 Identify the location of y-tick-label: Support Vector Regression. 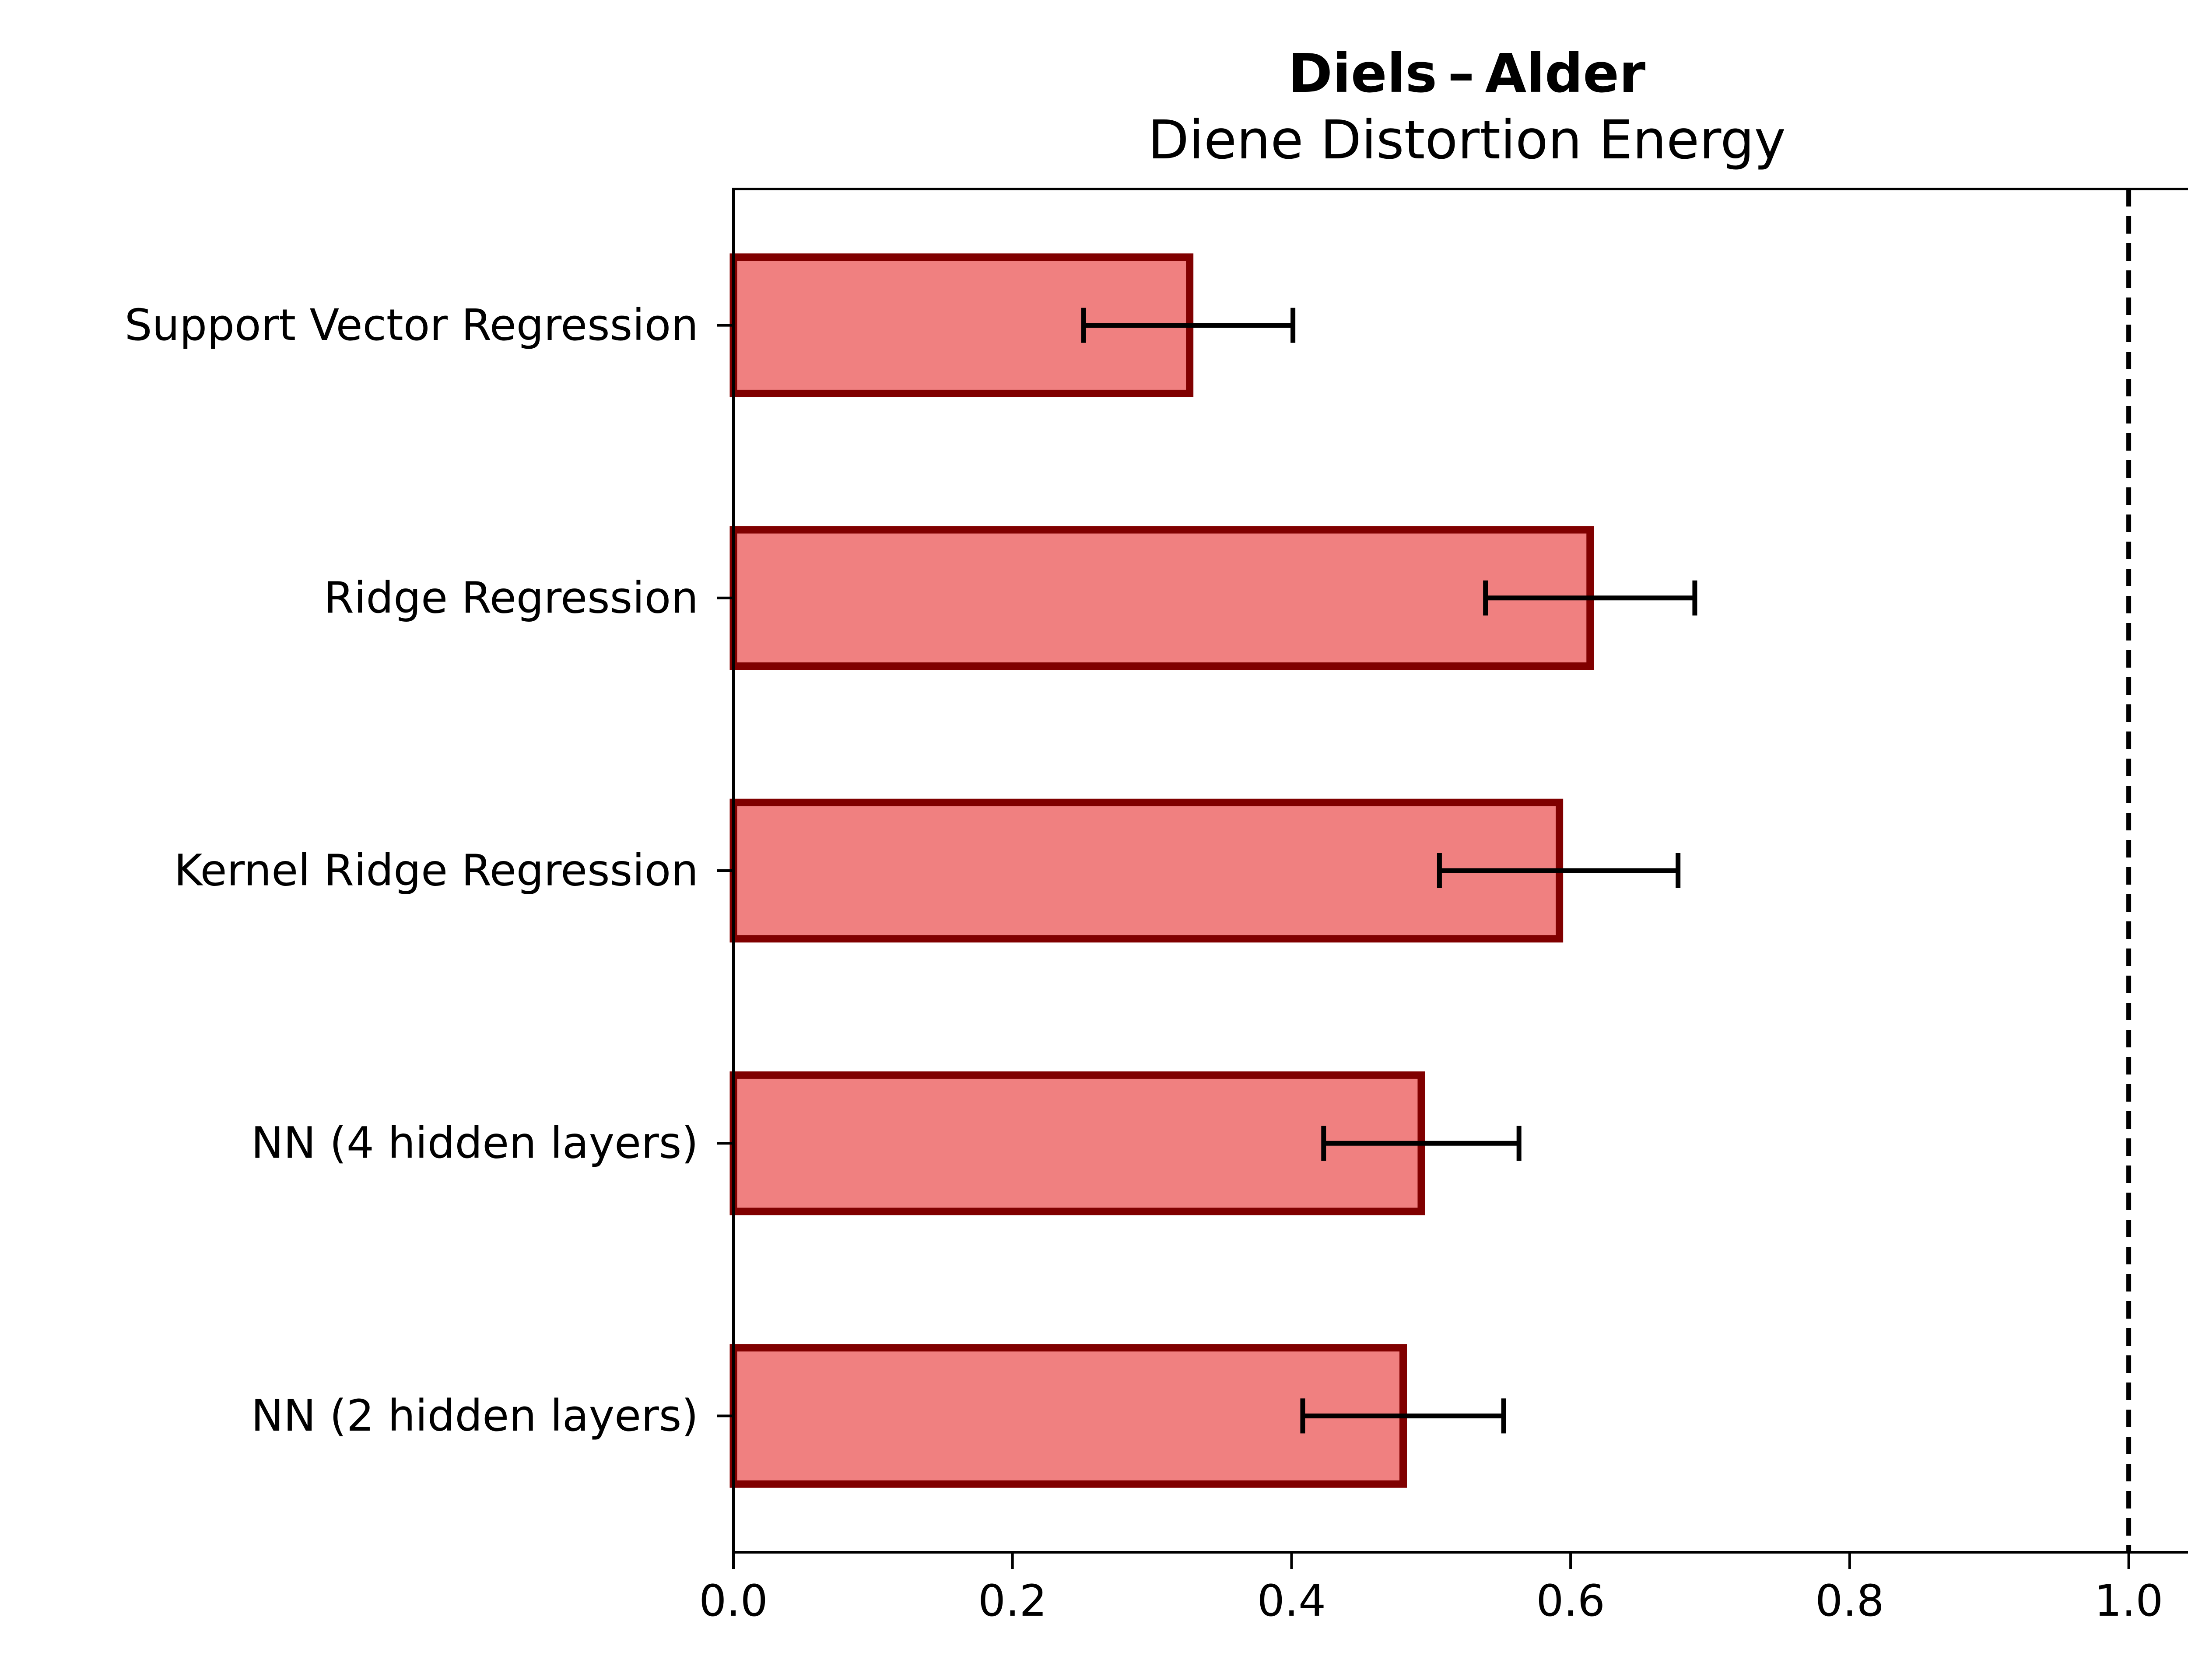
(411, 325).